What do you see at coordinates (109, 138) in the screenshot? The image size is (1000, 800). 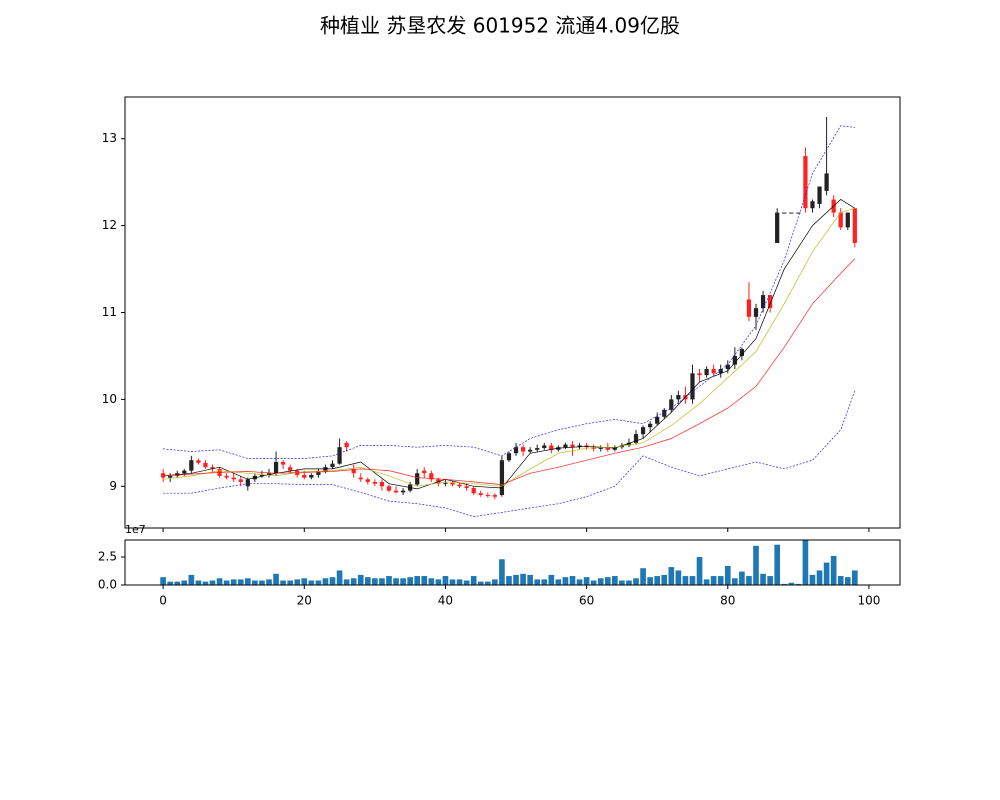 I see `y-tick-label: 13` at bounding box center [109, 138].